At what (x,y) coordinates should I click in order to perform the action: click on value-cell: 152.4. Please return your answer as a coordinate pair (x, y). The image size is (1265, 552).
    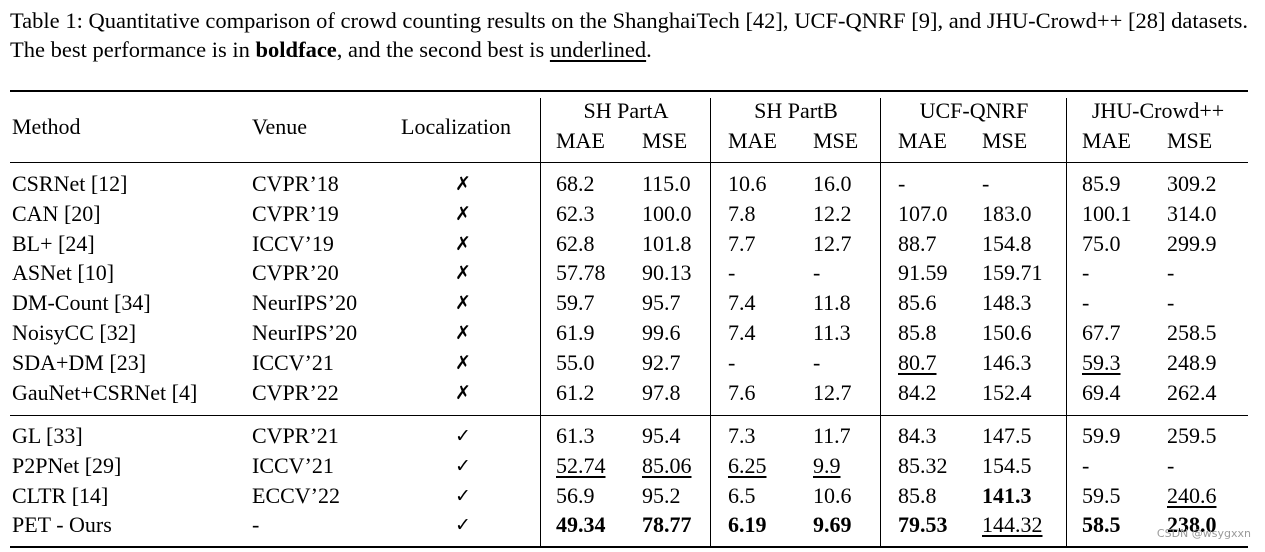
    Looking at the image, I should click on (1007, 392).